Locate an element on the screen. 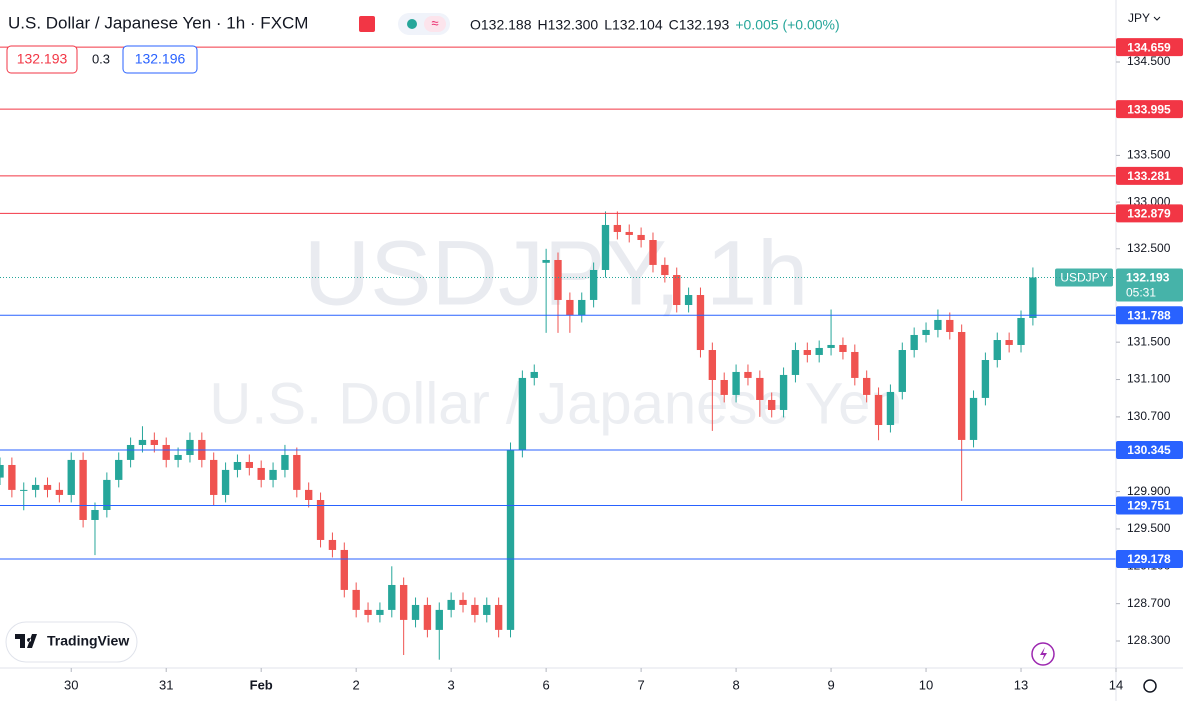 The image size is (1183, 701). x-tick-label: 31 is located at coordinates (166, 684).